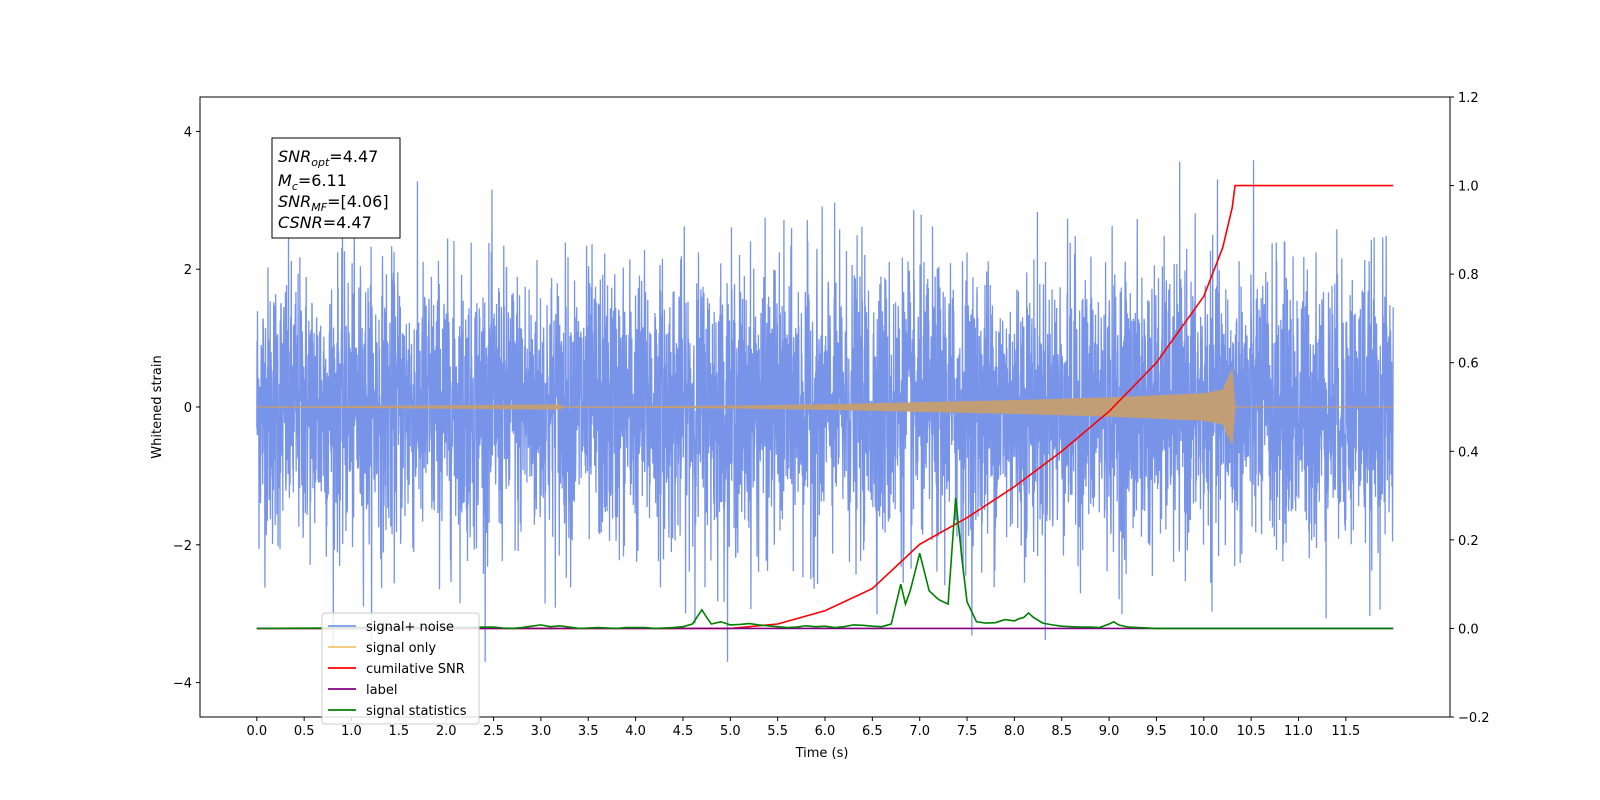  Describe the element at coordinates (1156, 731) in the screenshot. I see `x-tick-label: 9.5` at that location.